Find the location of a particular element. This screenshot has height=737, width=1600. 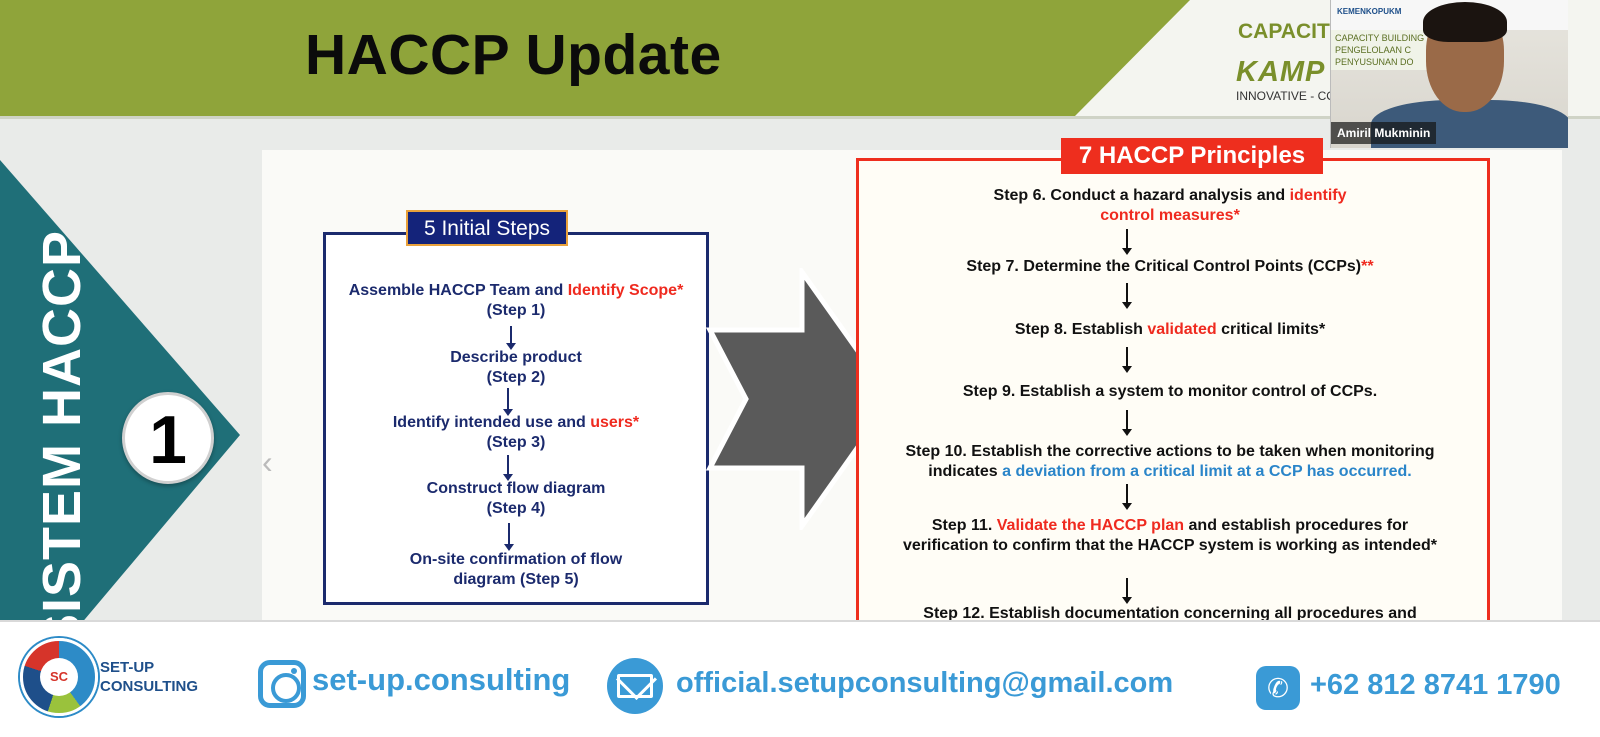

capacity-label: CAPACITY is located at coordinates (1291, 31).